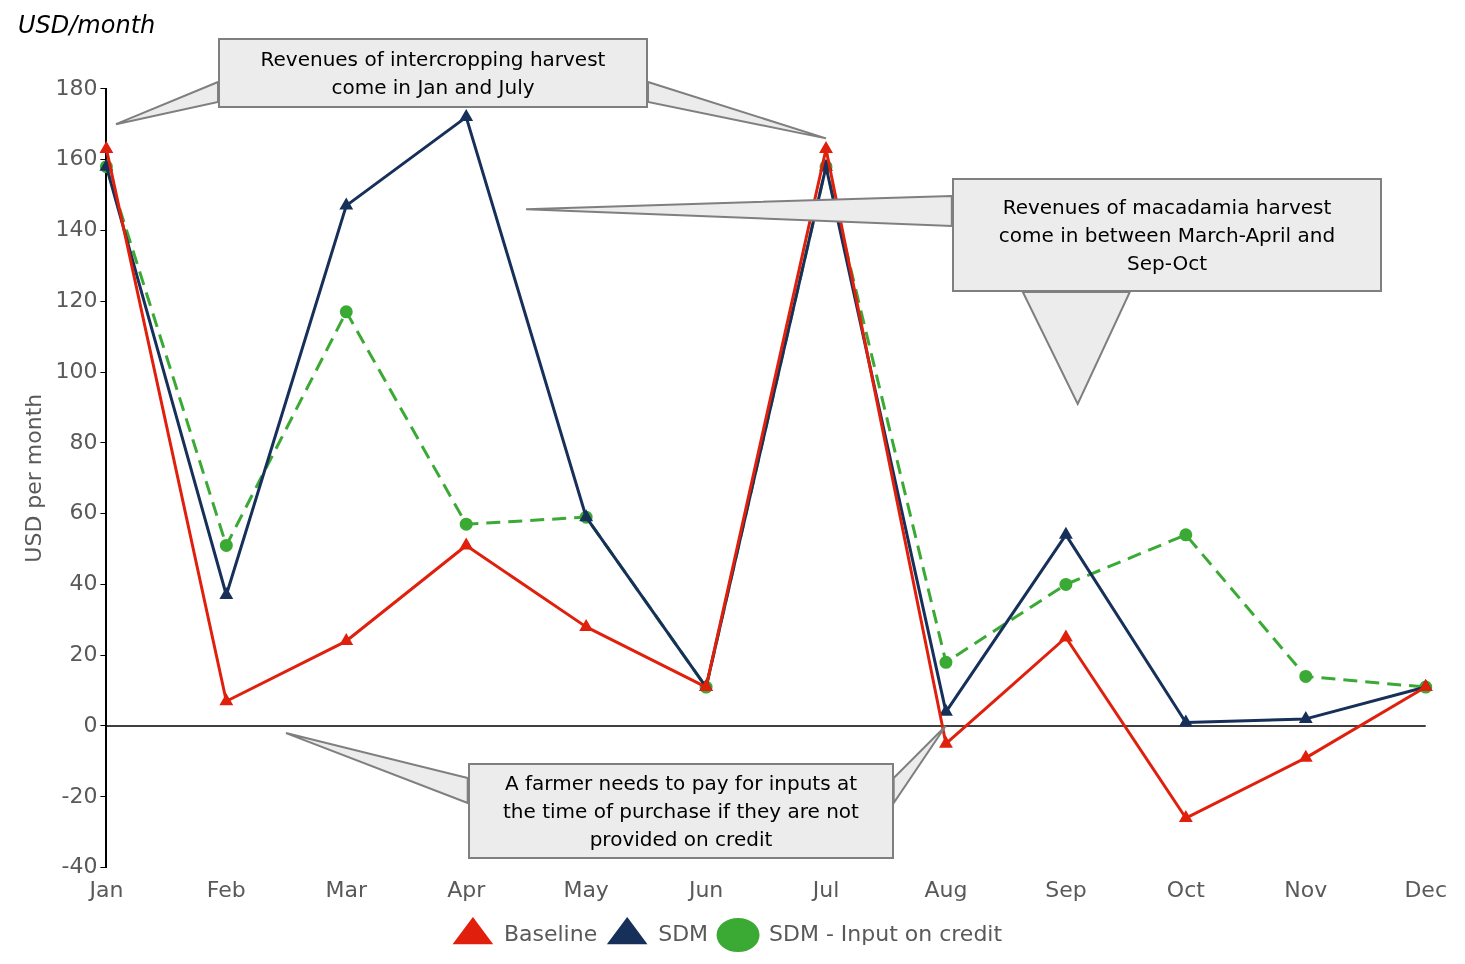  Describe the element at coordinates (825, 889) in the screenshot. I see `x-tick-label: Jul` at that location.